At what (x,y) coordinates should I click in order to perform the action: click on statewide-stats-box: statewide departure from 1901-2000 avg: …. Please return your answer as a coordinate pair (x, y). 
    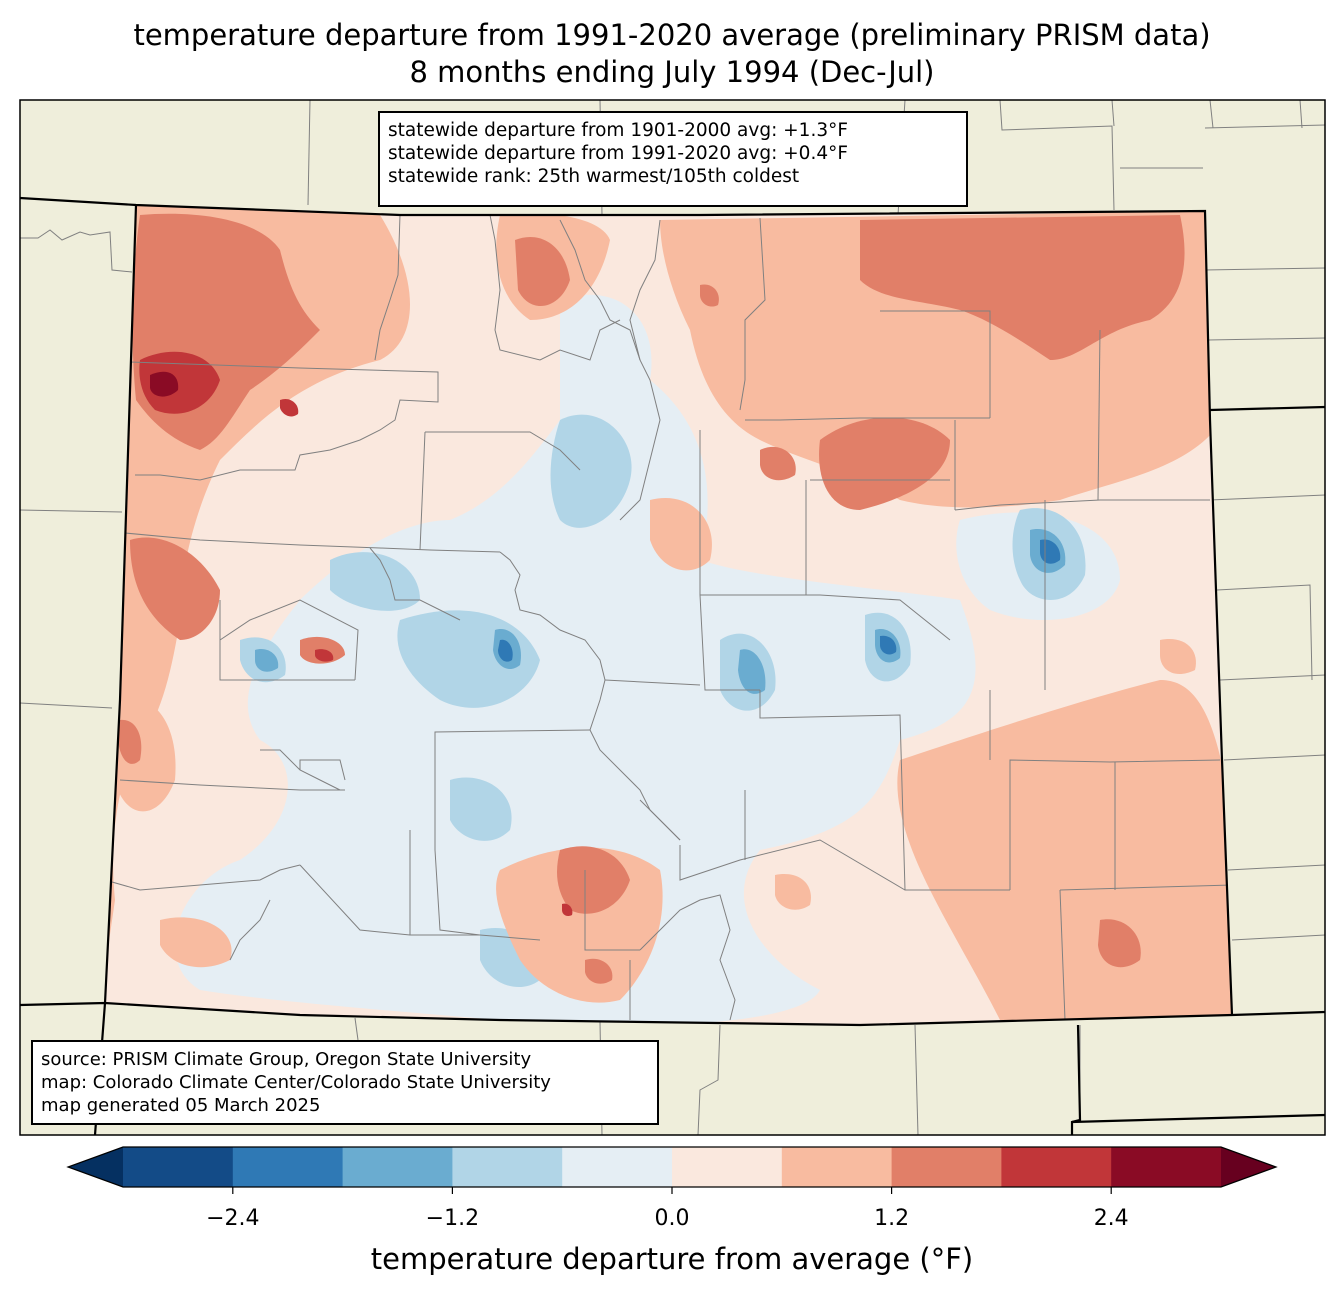
    Looking at the image, I should click on (673, 159).